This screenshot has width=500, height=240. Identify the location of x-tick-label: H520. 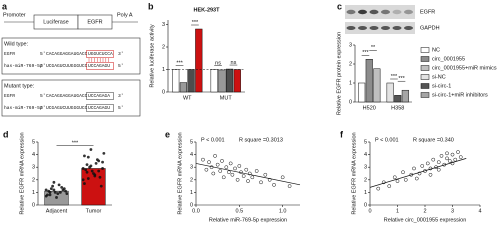
(369, 108).